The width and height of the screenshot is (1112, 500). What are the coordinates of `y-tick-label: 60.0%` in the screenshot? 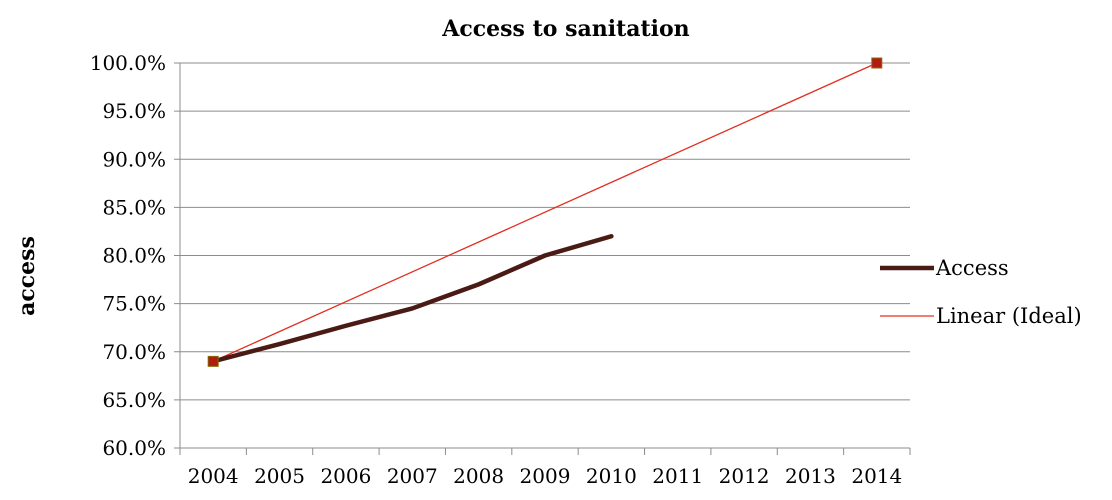 It's located at (134, 448).